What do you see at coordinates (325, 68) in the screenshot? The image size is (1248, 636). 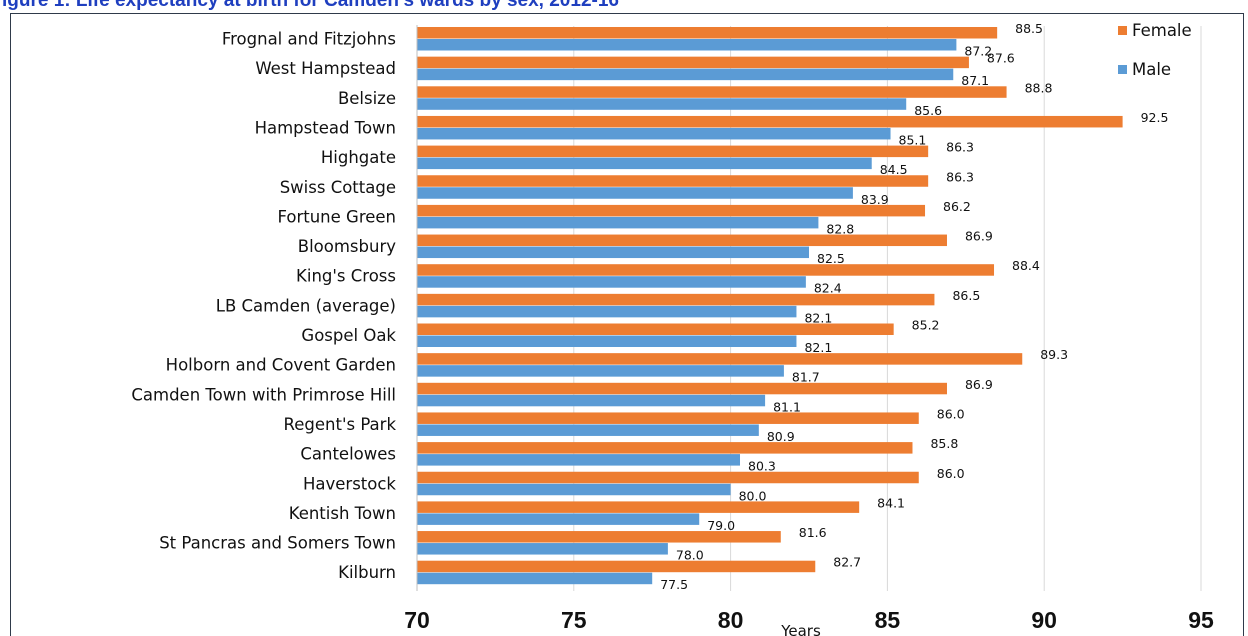 I see `category-label: West Hampstead` at bounding box center [325, 68].